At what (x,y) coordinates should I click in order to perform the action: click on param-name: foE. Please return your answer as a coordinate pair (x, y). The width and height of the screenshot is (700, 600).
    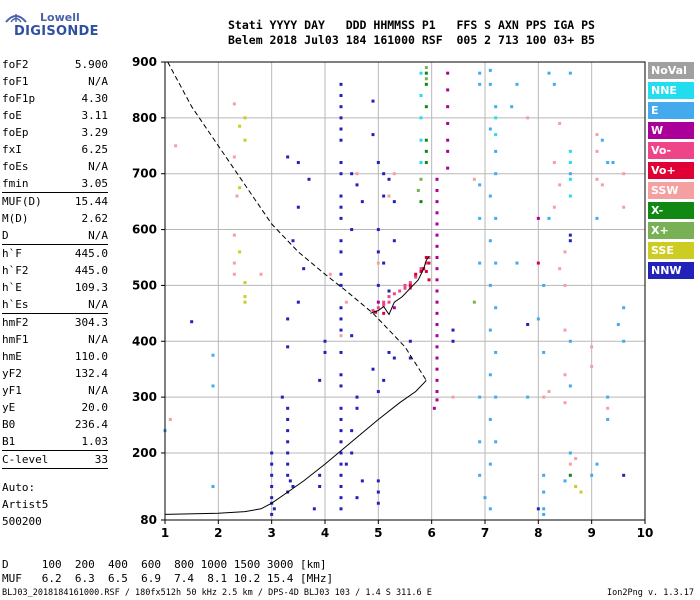
    Looking at the image, I should click on (12, 115).